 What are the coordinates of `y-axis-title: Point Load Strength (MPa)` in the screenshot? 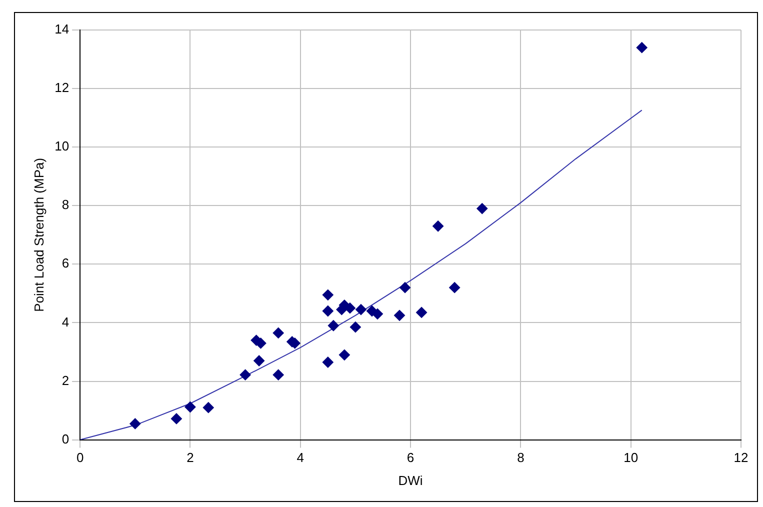 It's located at (38, 235).